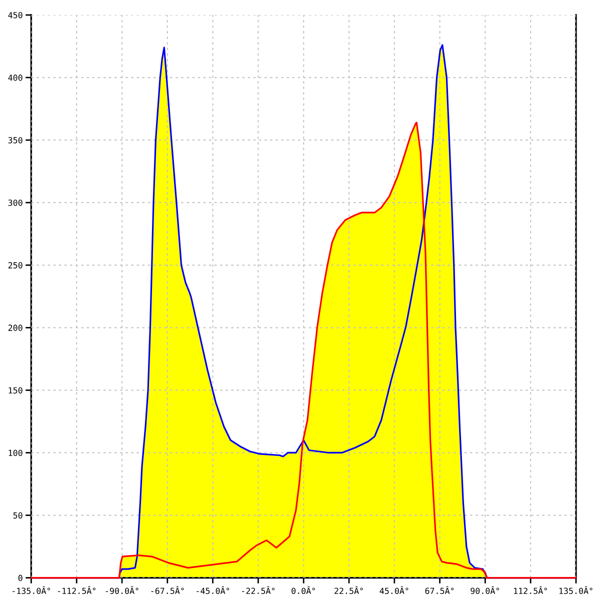  Describe the element at coordinates (77, 590) in the screenshot. I see `x-tick-label: -112.5Â°` at that location.